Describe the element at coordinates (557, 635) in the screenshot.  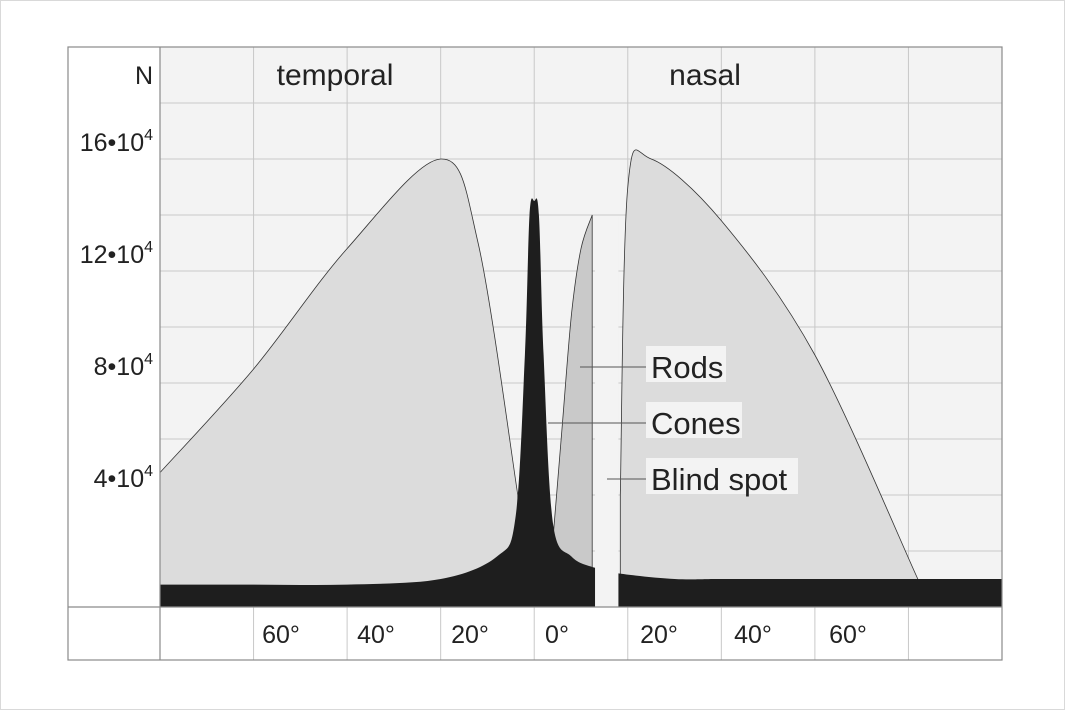
I see `x-tick-label: 0°` at that location.